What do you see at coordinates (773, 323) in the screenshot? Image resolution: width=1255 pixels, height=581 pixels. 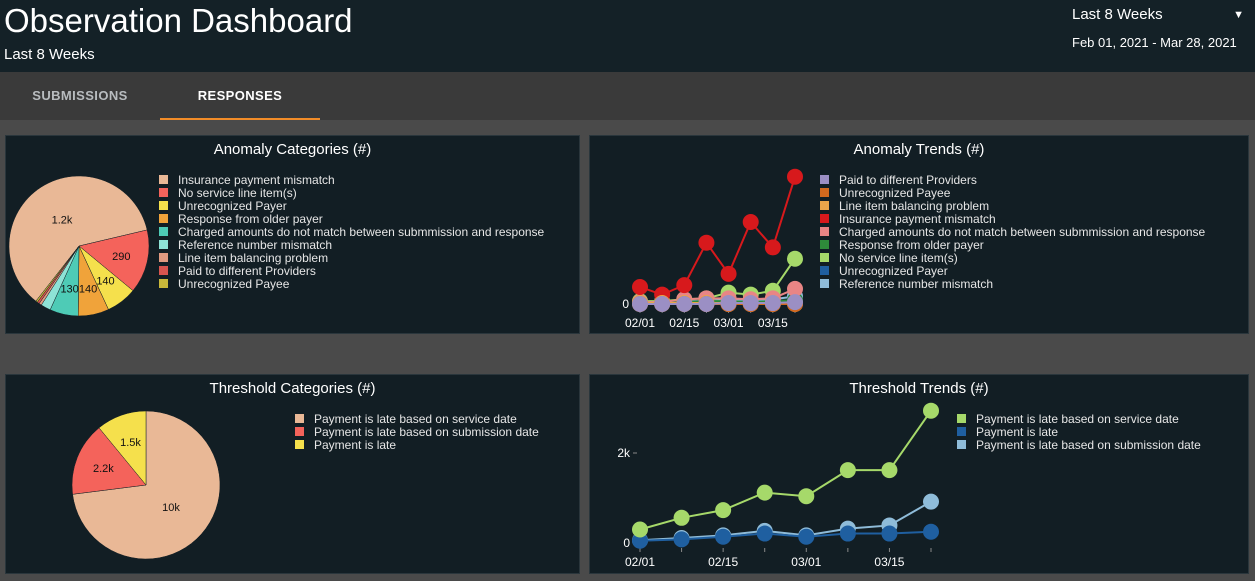 I see `x-tick-label: 03/15` at bounding box center [773, 323].